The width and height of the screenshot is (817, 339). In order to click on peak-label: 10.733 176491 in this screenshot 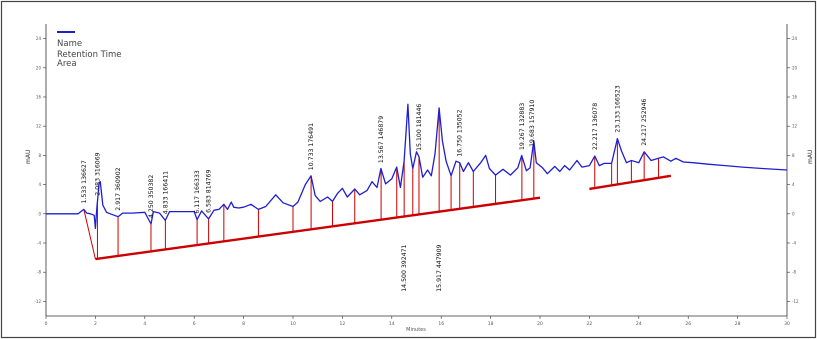, I will do `click(311, 146)`.